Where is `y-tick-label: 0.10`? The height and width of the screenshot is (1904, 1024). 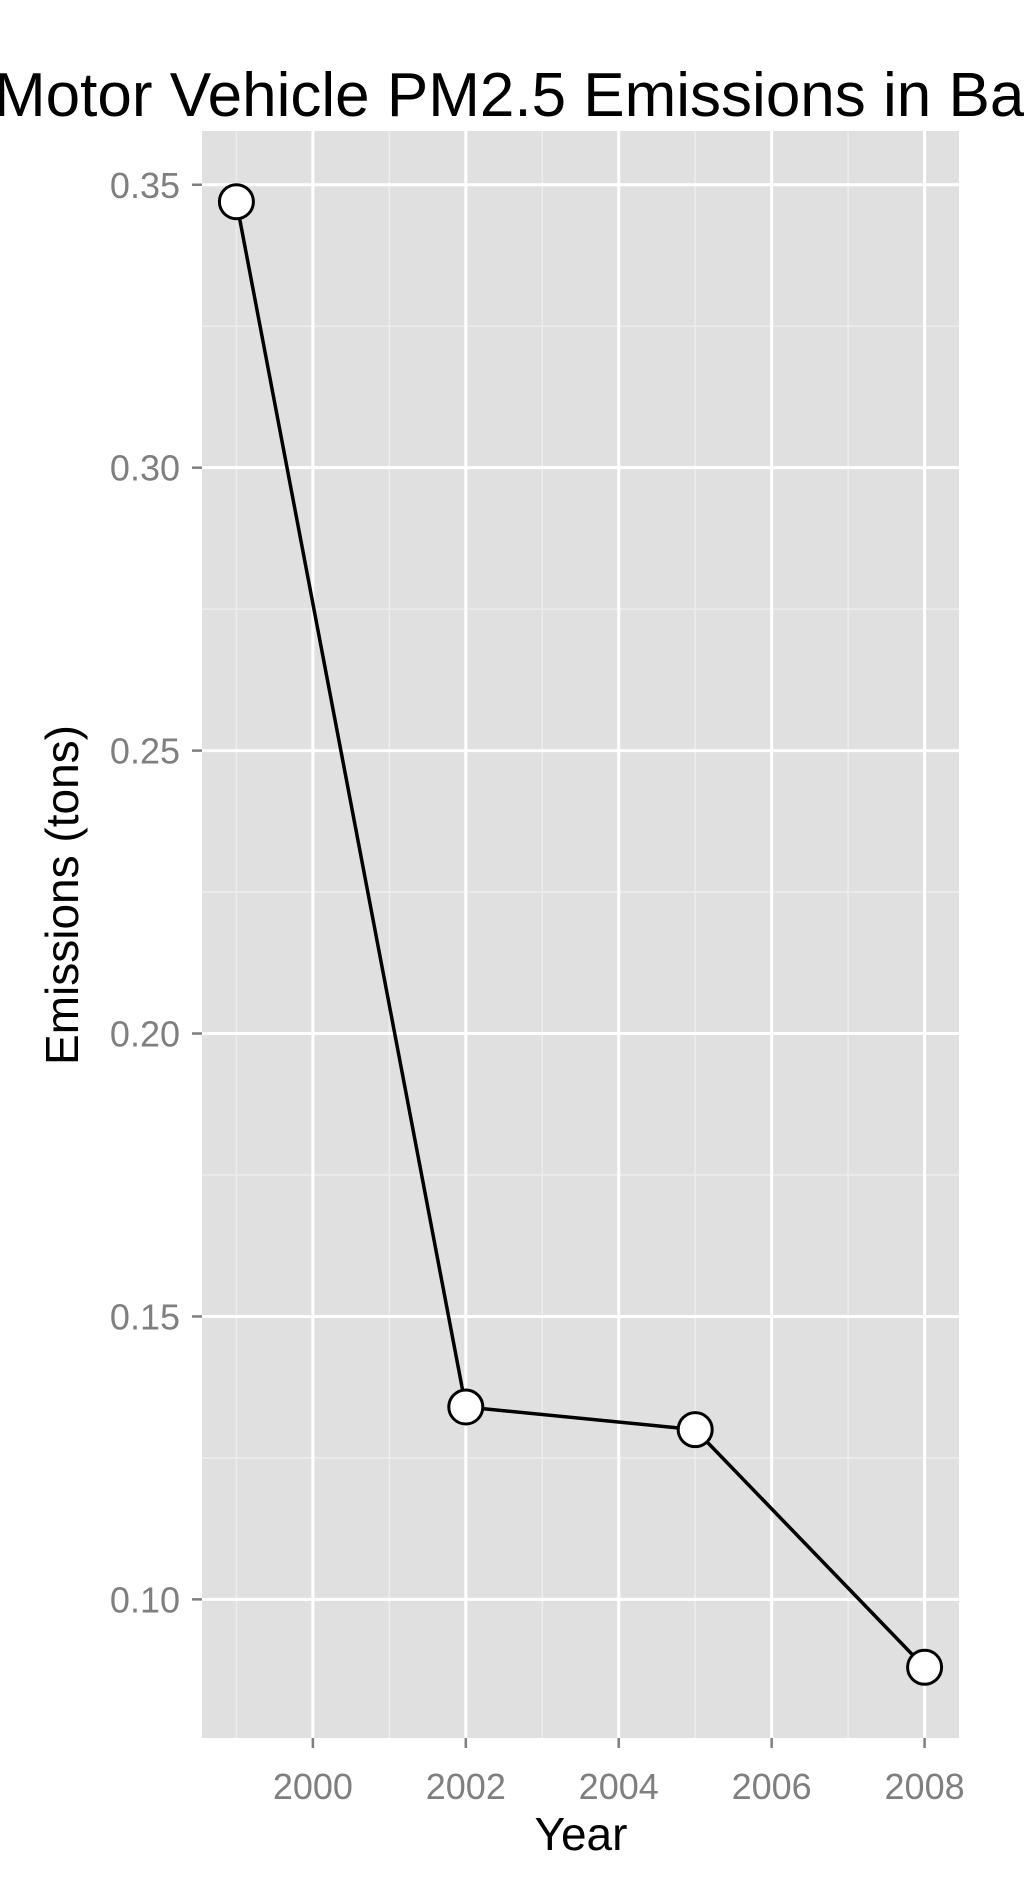 y-tick-label: 0.10 is located at coordinates (145, 1599).